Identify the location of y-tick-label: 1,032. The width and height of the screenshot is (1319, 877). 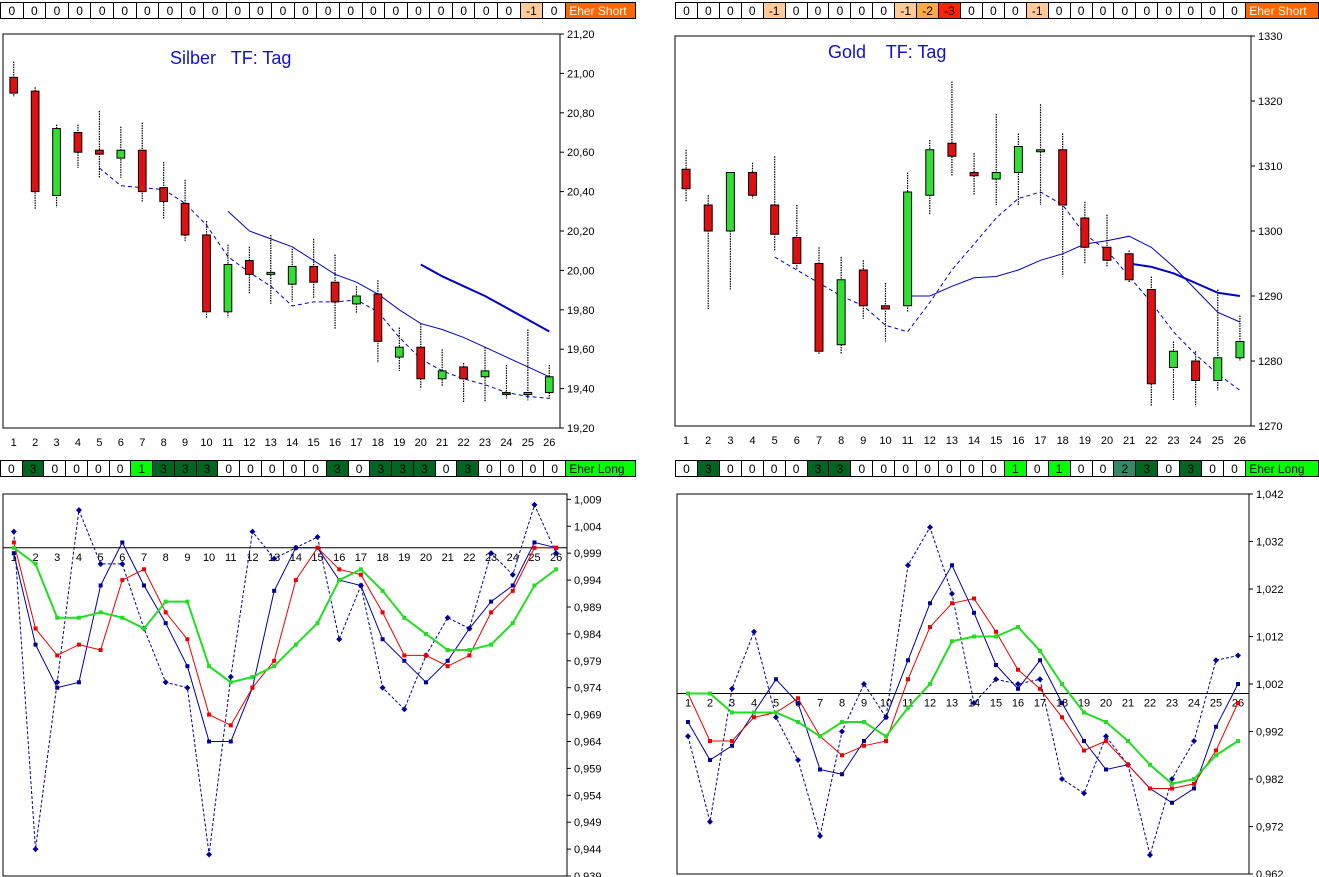
(1270, 543).